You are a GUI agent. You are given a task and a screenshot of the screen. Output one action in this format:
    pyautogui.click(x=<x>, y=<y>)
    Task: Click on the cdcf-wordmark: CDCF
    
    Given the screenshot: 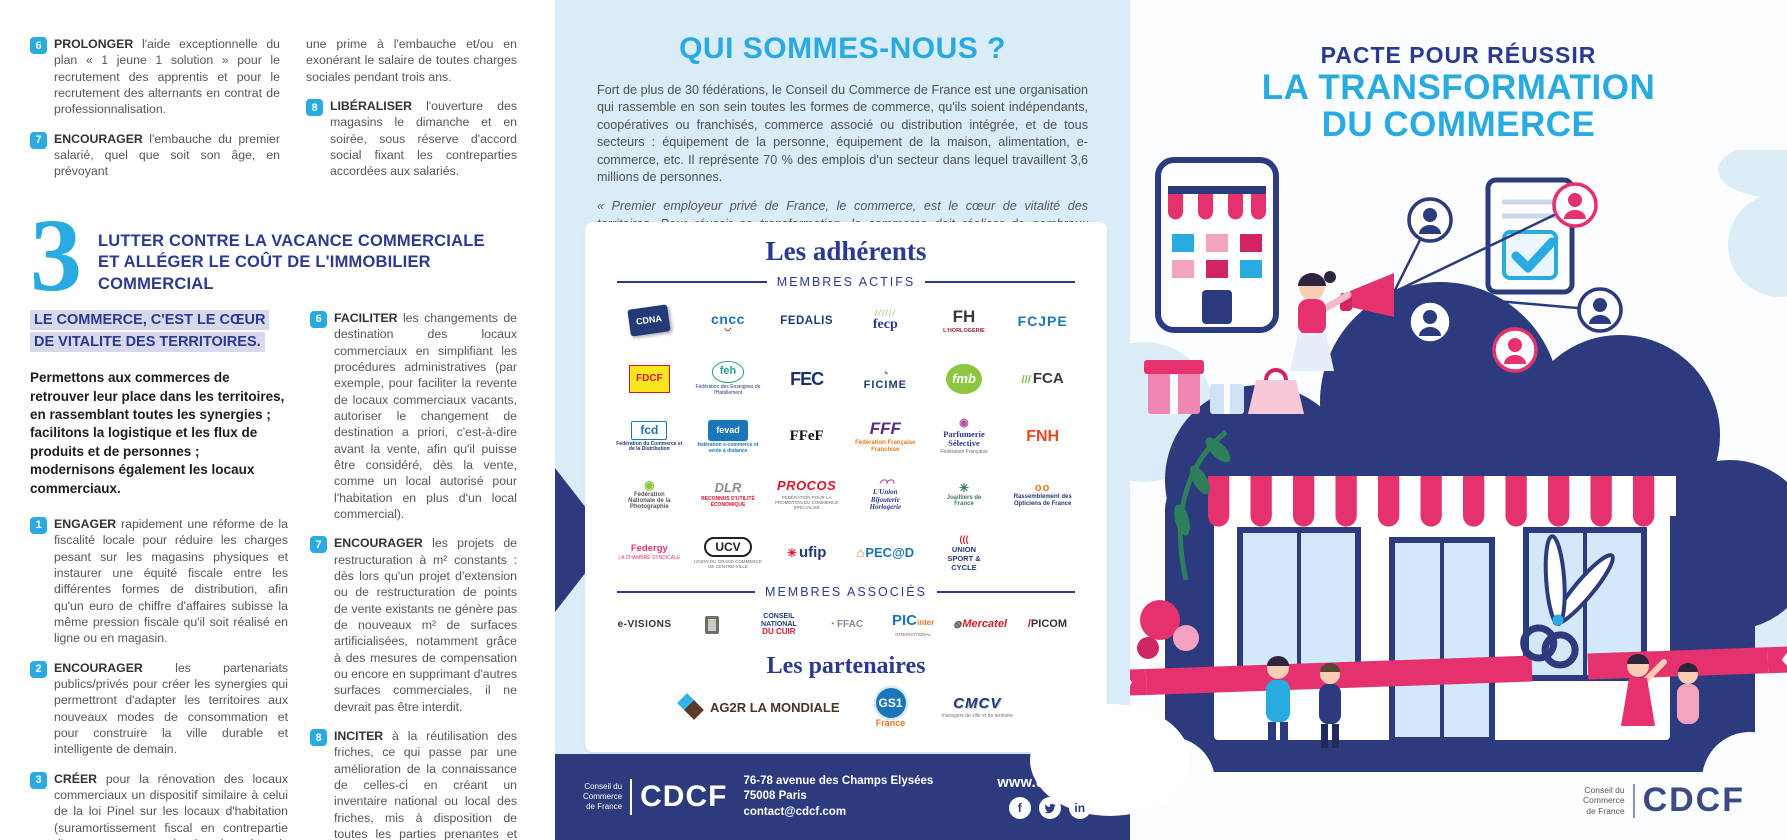 What is the action you would take?
    pyautogui.click(x=684, y=796)
    